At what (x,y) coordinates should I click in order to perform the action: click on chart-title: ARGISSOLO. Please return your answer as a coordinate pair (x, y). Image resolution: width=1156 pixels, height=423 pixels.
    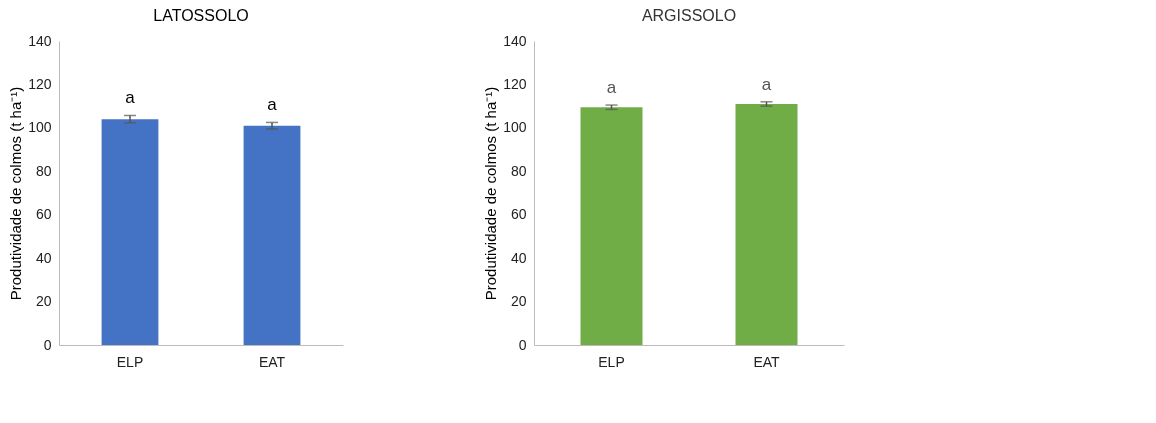
    Looking at the image, I should click on (689, 15).